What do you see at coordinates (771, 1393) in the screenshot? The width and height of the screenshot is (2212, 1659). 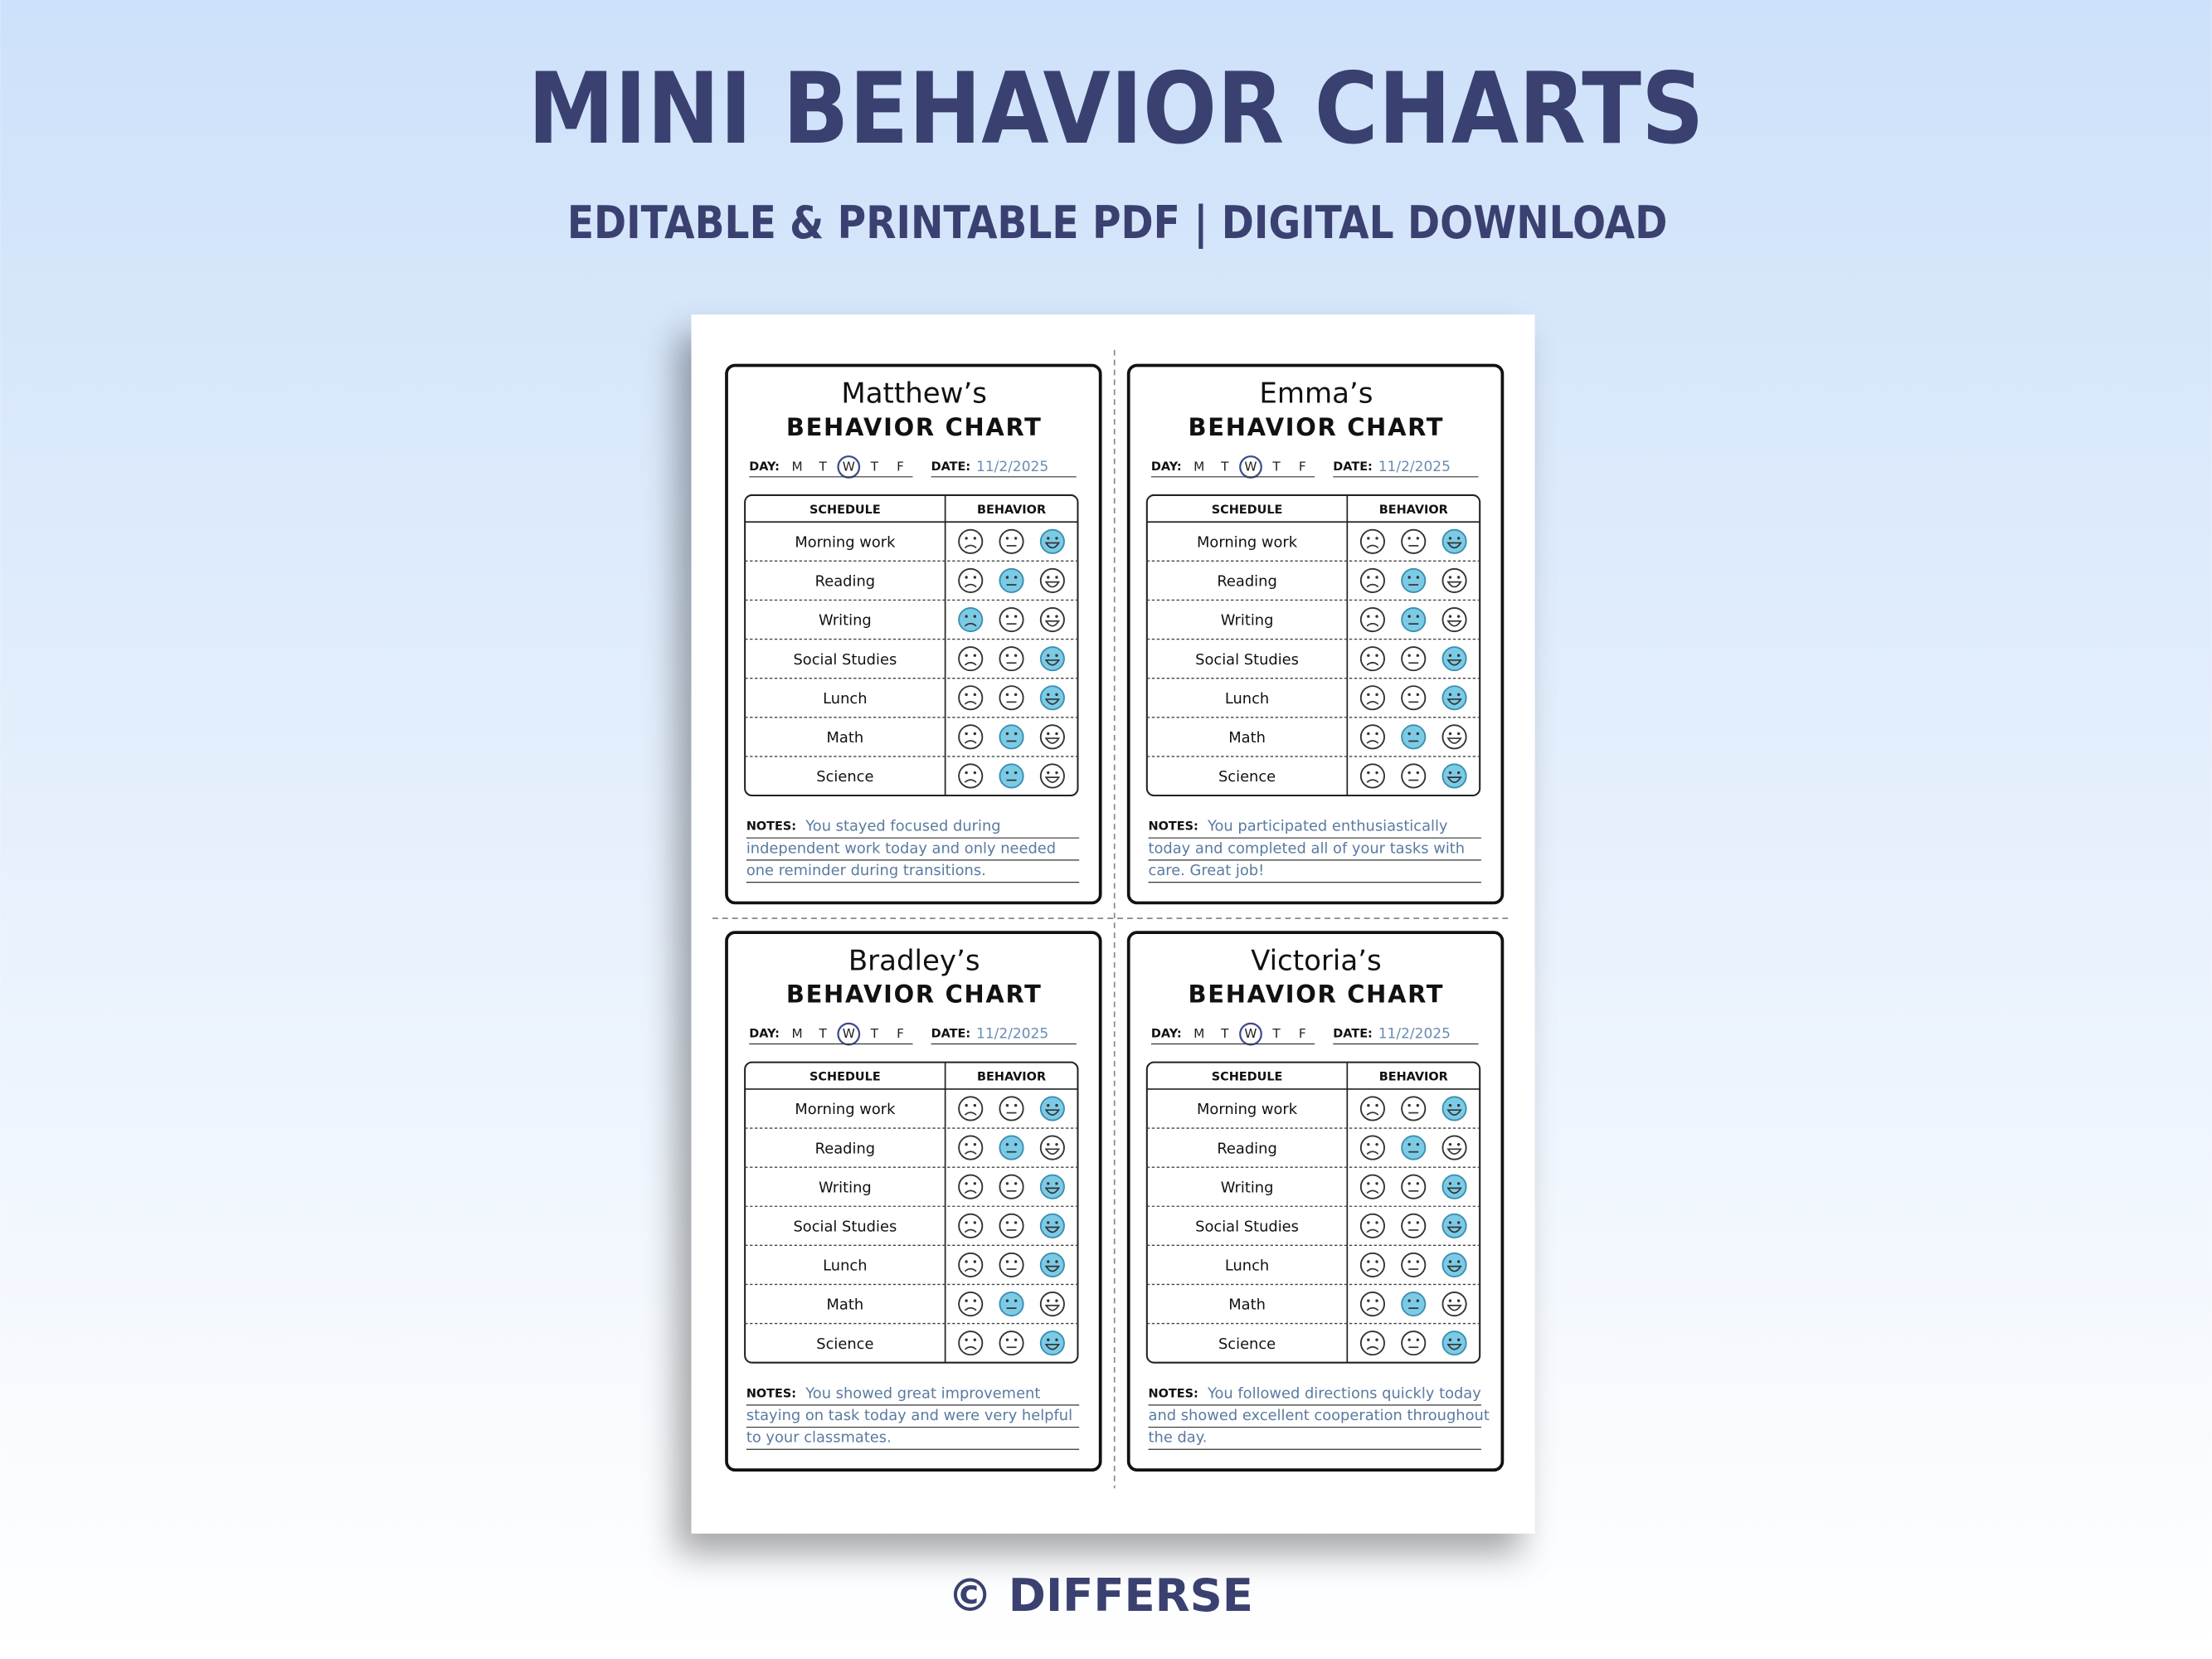 I see `notes-label: NOTES:` at bounding box center [771, 1393].